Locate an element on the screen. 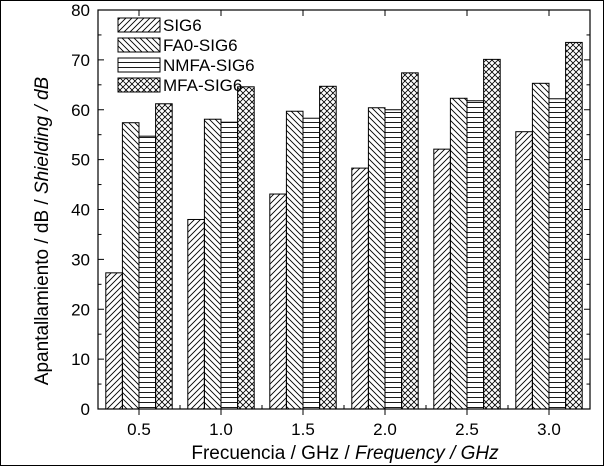 This screenshot has height=466, width=604. legend-label: NMFA-SIG6 is located at coordinates (209, 65).